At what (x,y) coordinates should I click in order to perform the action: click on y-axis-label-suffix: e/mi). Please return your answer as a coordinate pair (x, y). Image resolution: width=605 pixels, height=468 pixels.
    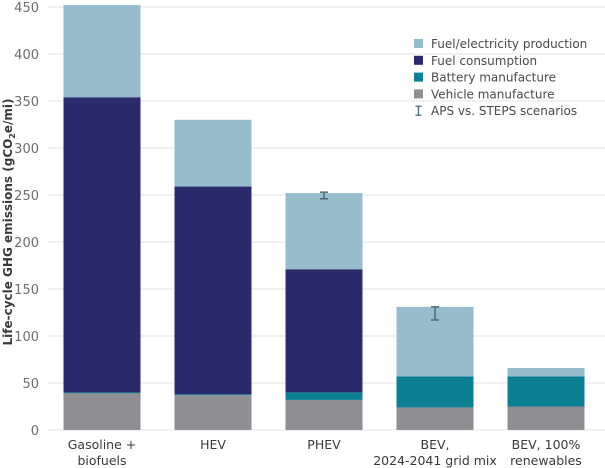
    Looking at the image, I should click on (8, 115).